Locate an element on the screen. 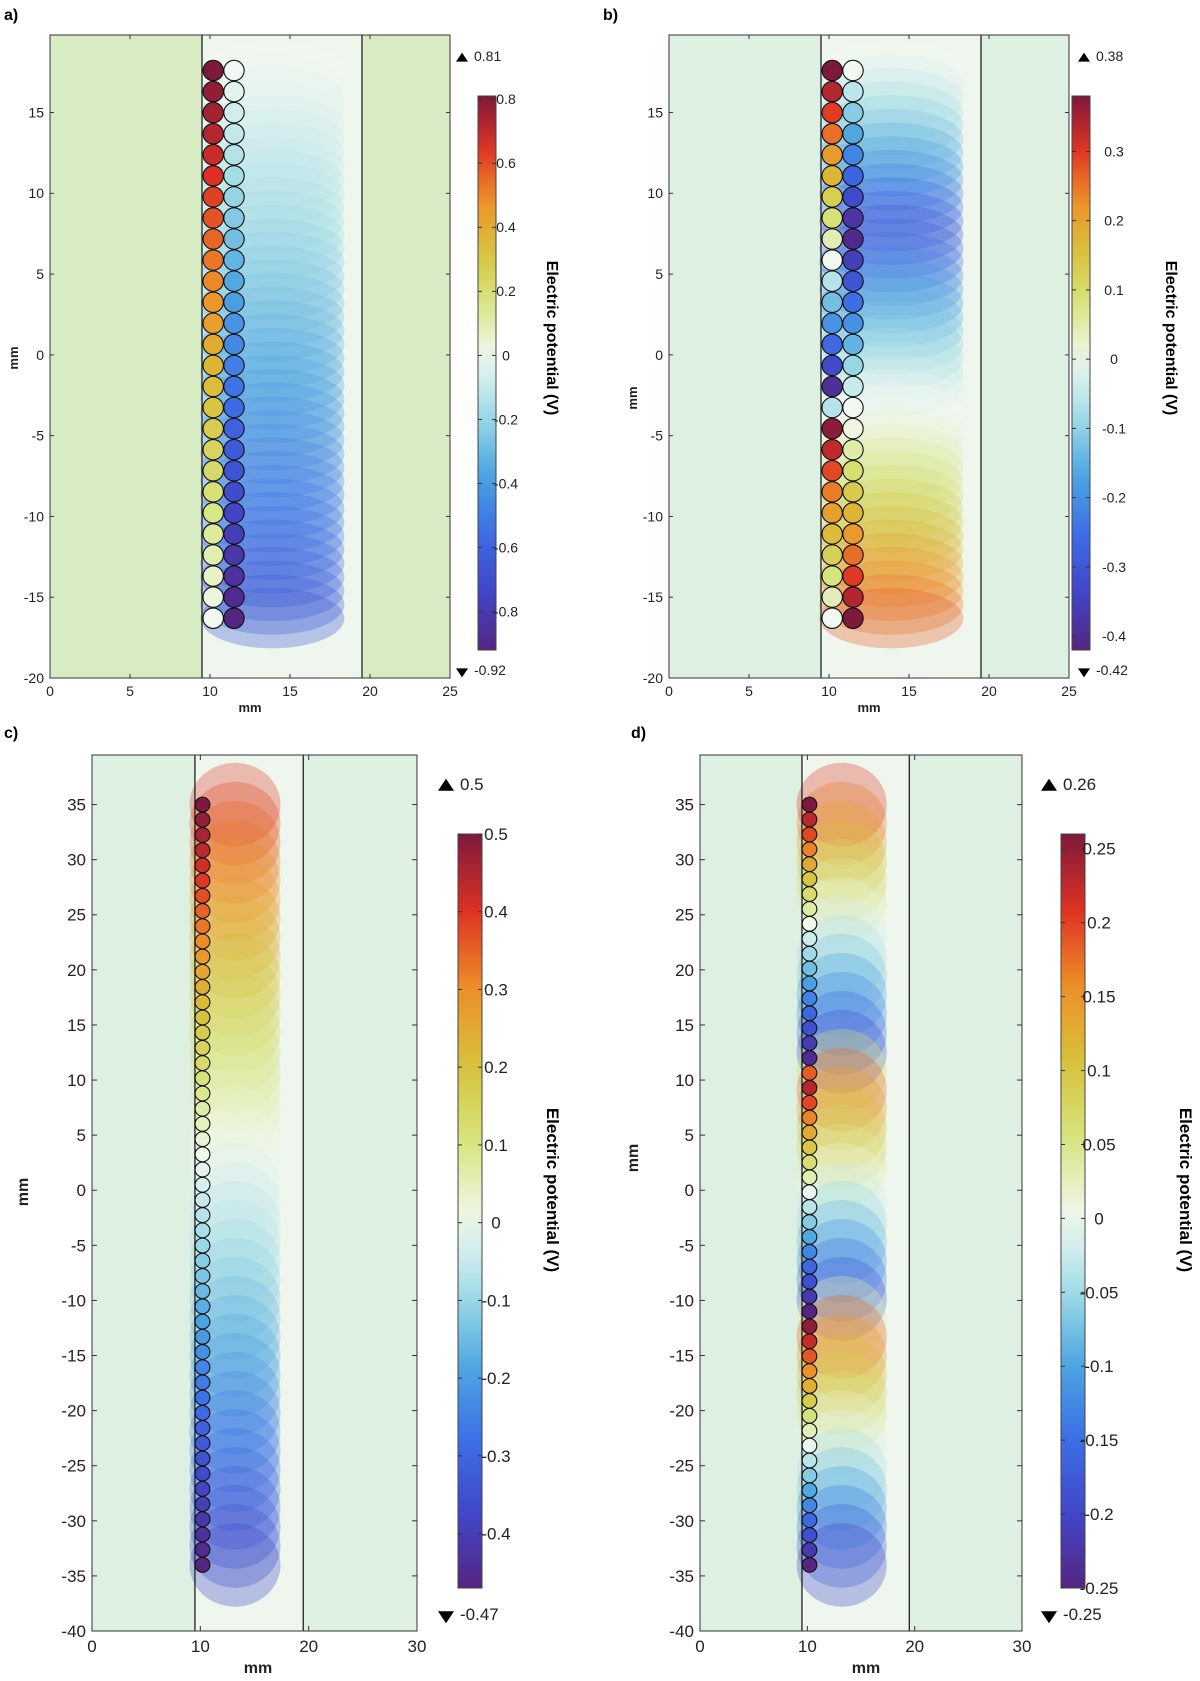 The width and height of the screenshot is (1200, 1681). colorbar-tick-label: 0.5 is located at coordinates (496, 834).